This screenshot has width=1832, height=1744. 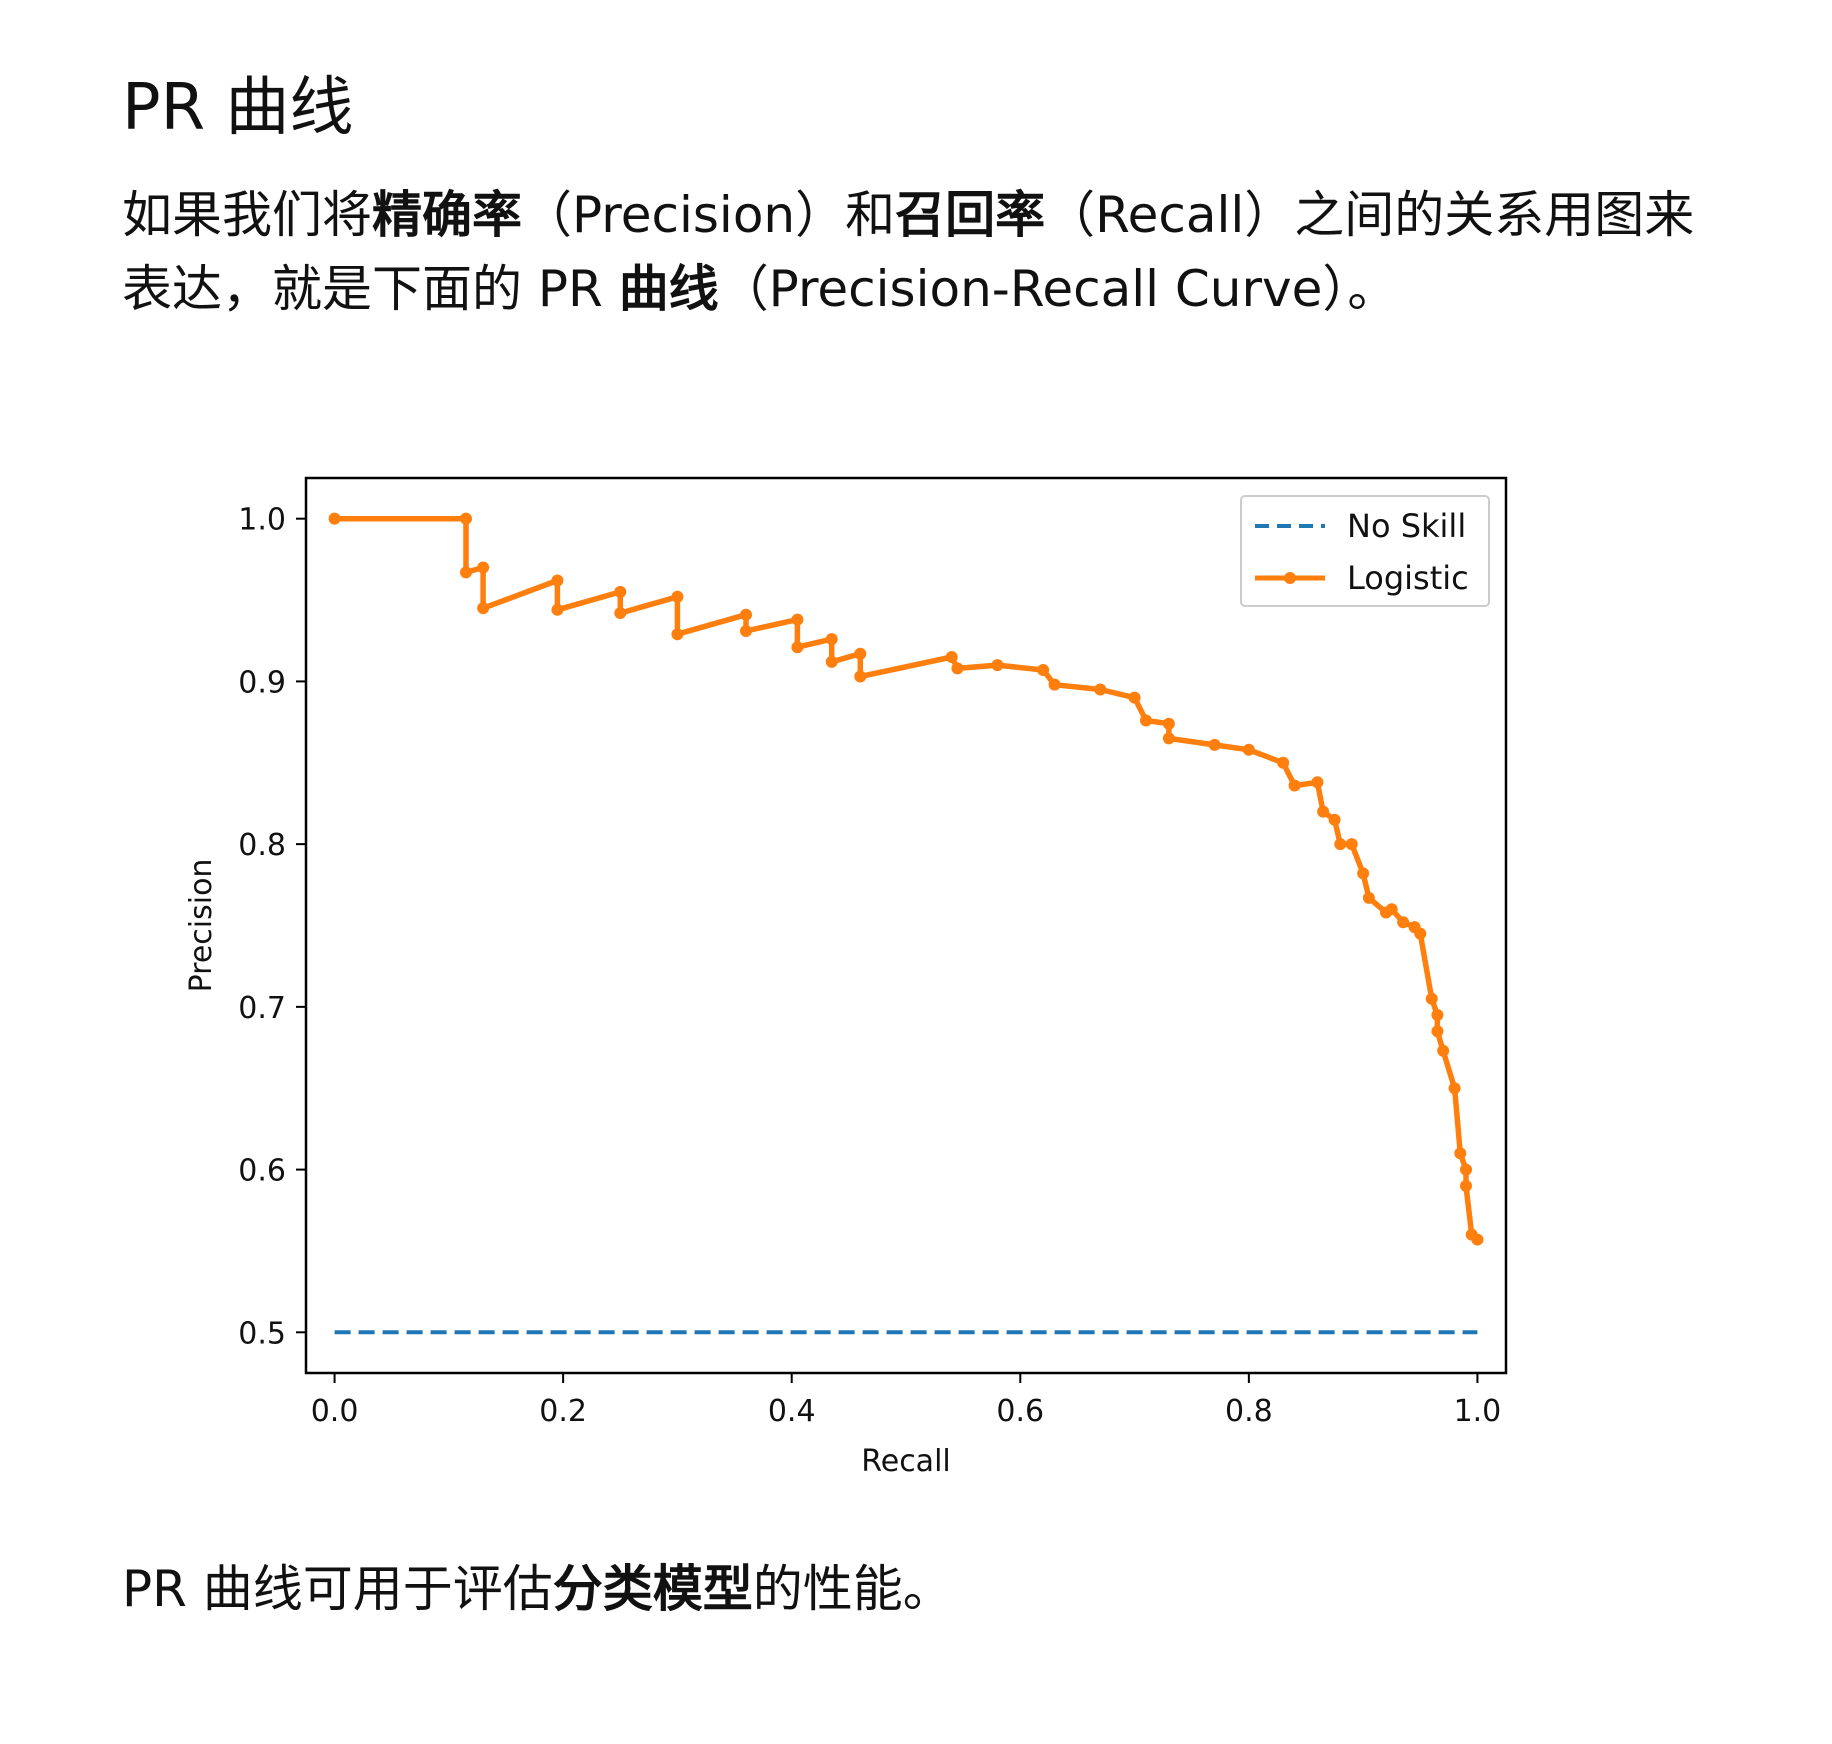 I want to click on x-tick-label: 0.2, so click(x=563, y=1411).